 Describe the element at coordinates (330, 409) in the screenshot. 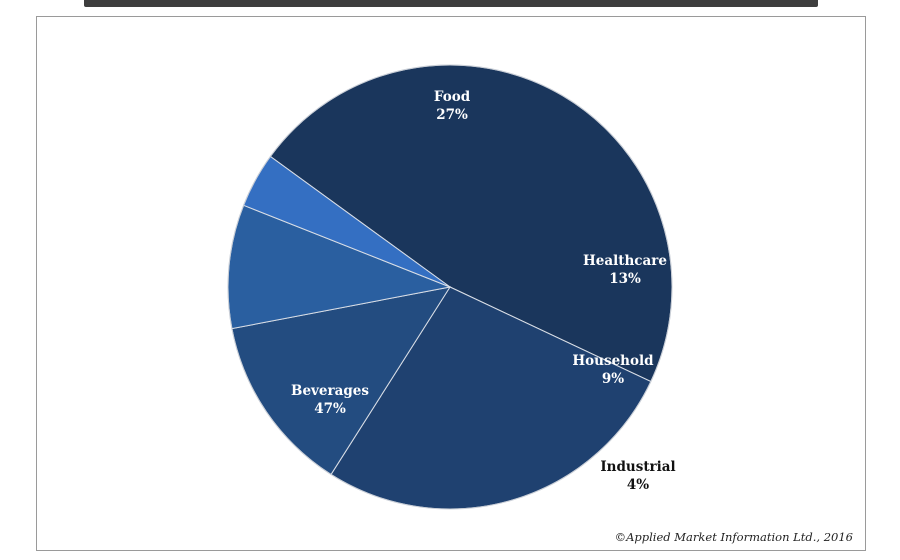

I see `value-label: 47%` at that location.